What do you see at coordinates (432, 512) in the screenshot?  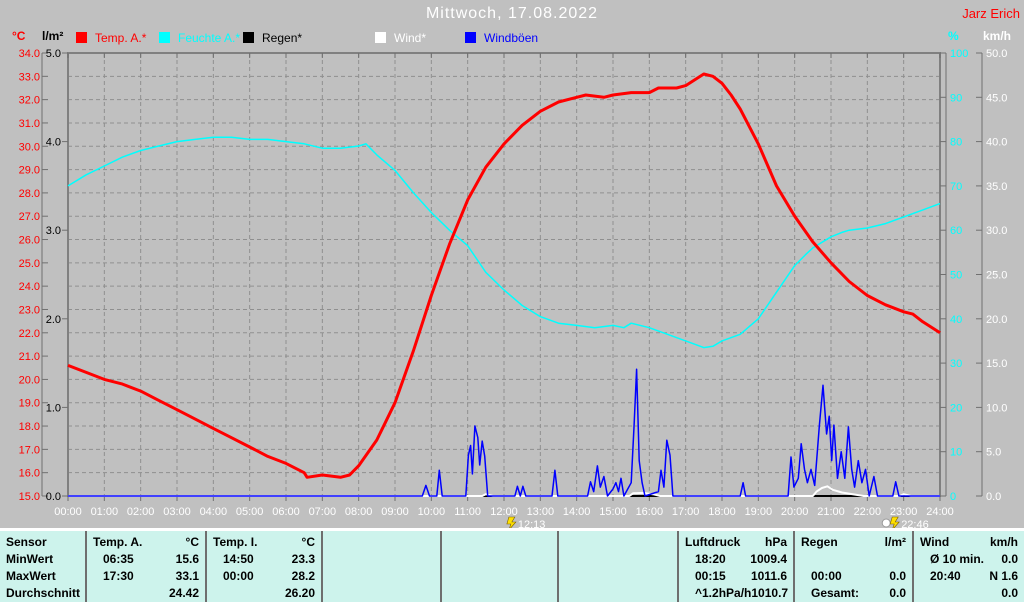 I see `x-axis-label: 10:00` at bounding box center [432, 512].